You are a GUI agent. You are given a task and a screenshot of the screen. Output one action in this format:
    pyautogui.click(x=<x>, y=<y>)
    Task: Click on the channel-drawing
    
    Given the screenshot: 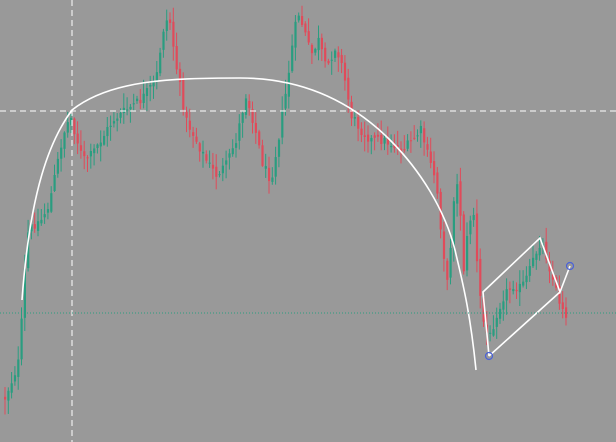 What is the action you would take?
    pyautogui.click(x=526, y=296)
    